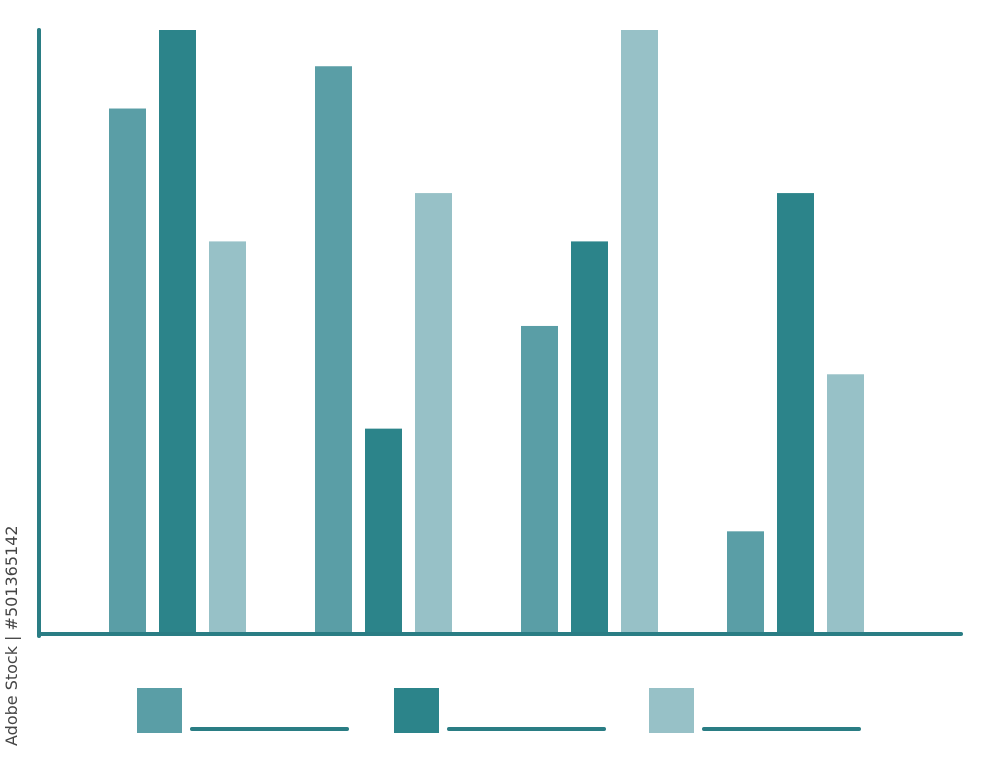  What do you see at coordinates (433, 413) in the screenshot?
I see `bar-group2-series3` at bounding box center [433, 413].